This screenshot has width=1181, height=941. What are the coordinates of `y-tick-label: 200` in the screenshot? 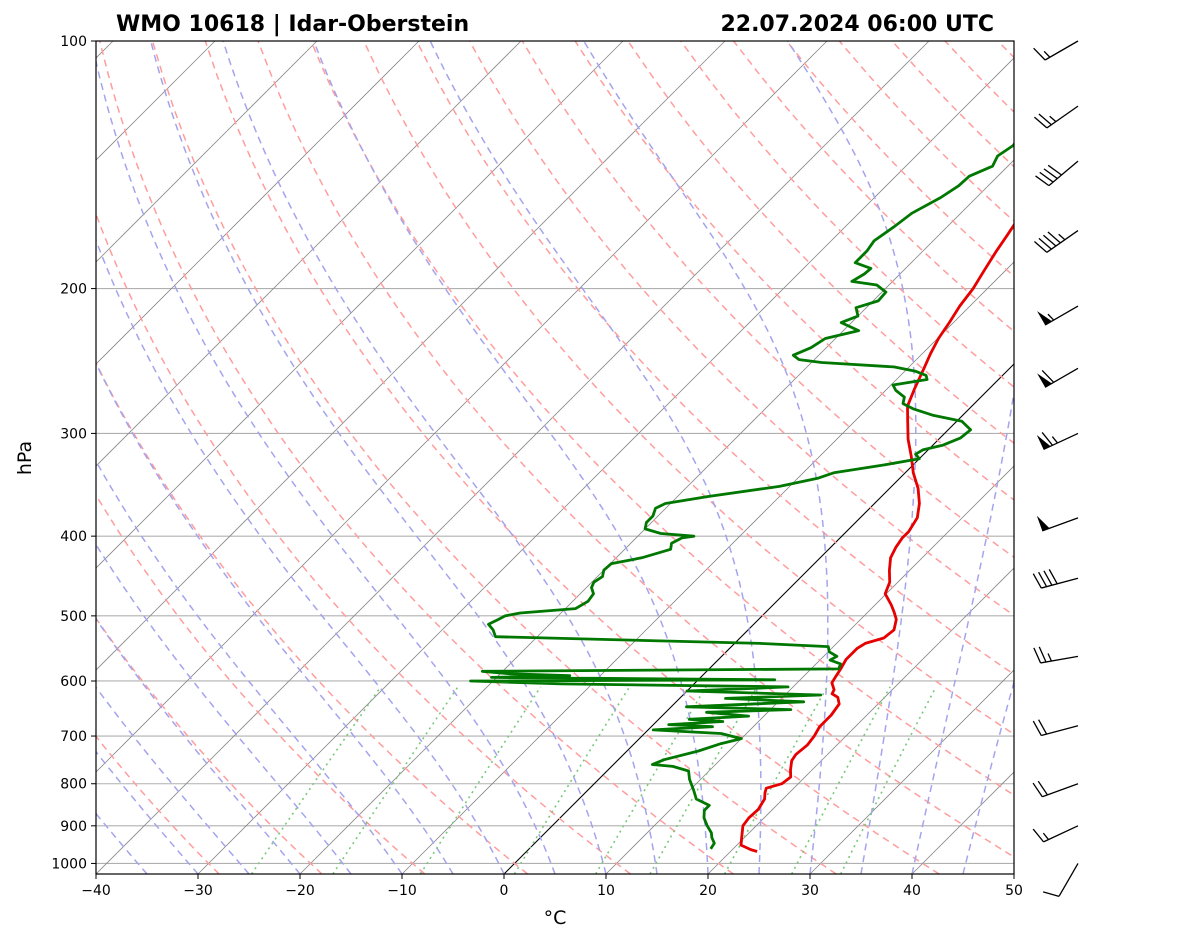 It's located at (73, 290).